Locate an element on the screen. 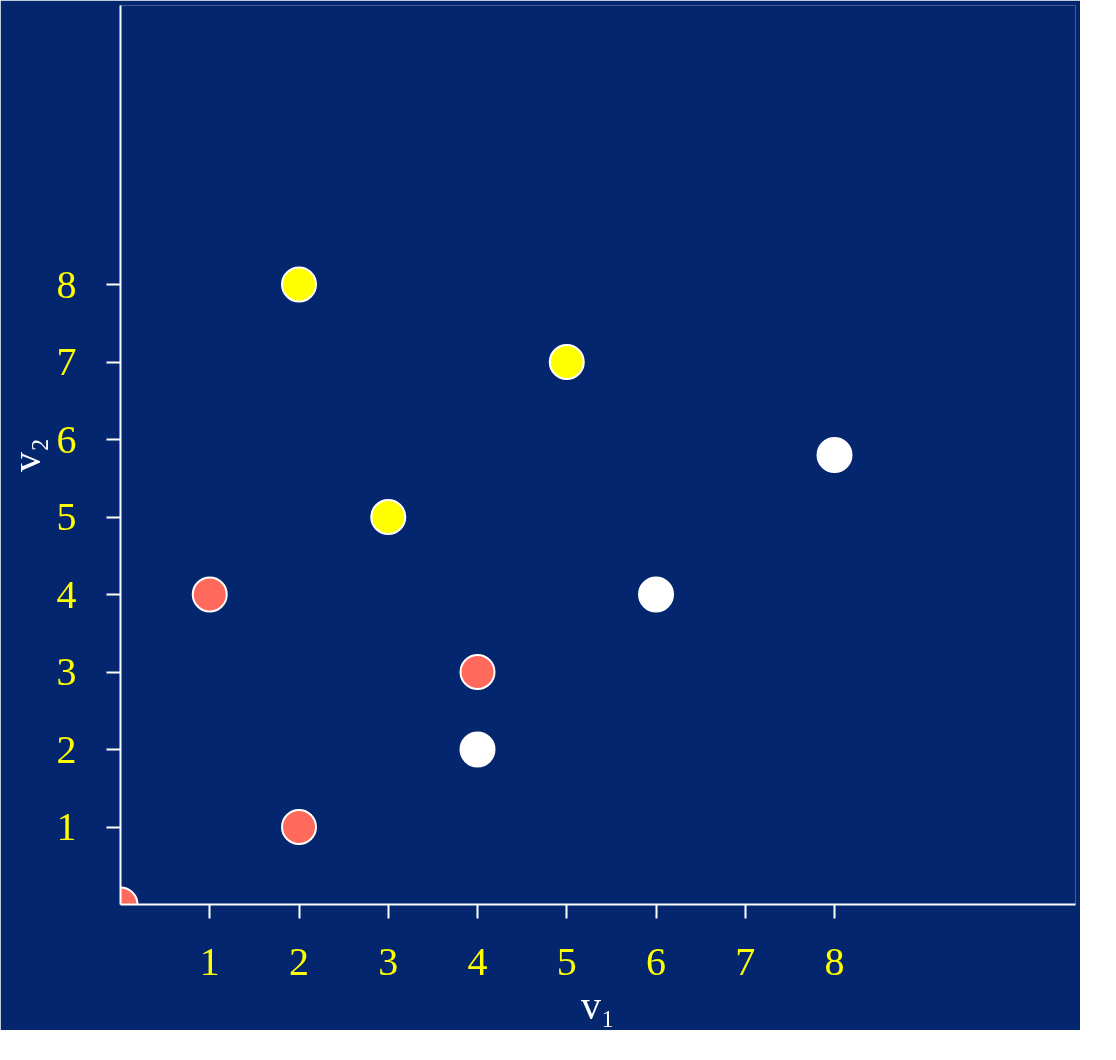 This screenshot has height=1060, width=1116. x-tick-label: 5 is located at coordinates (566, 961).